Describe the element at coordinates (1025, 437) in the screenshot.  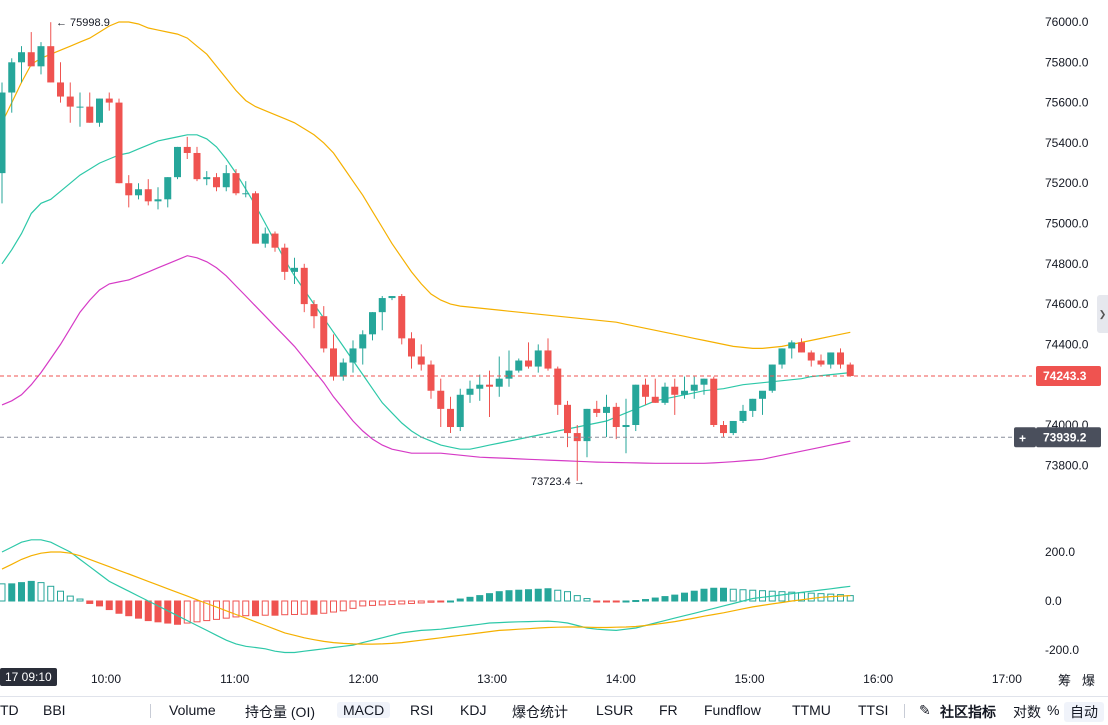
I see `add-alert-icon` at that location.